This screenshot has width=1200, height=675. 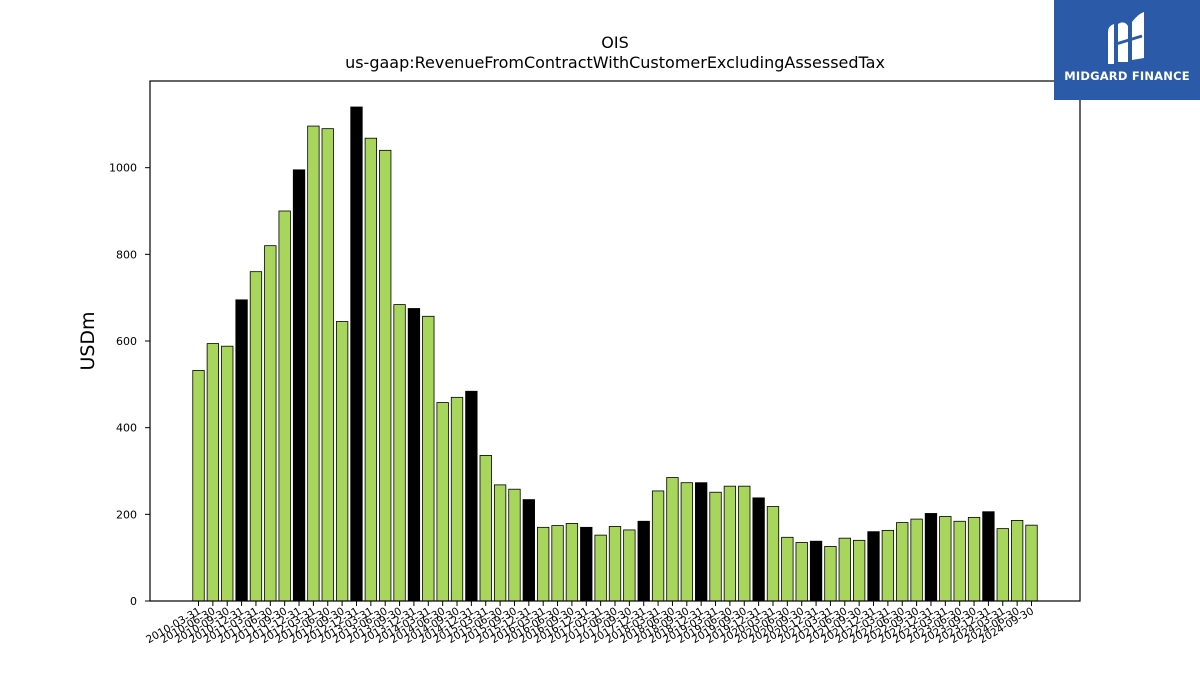 I want to click on y-tick-label: 1000, so click(x=123, y=168).